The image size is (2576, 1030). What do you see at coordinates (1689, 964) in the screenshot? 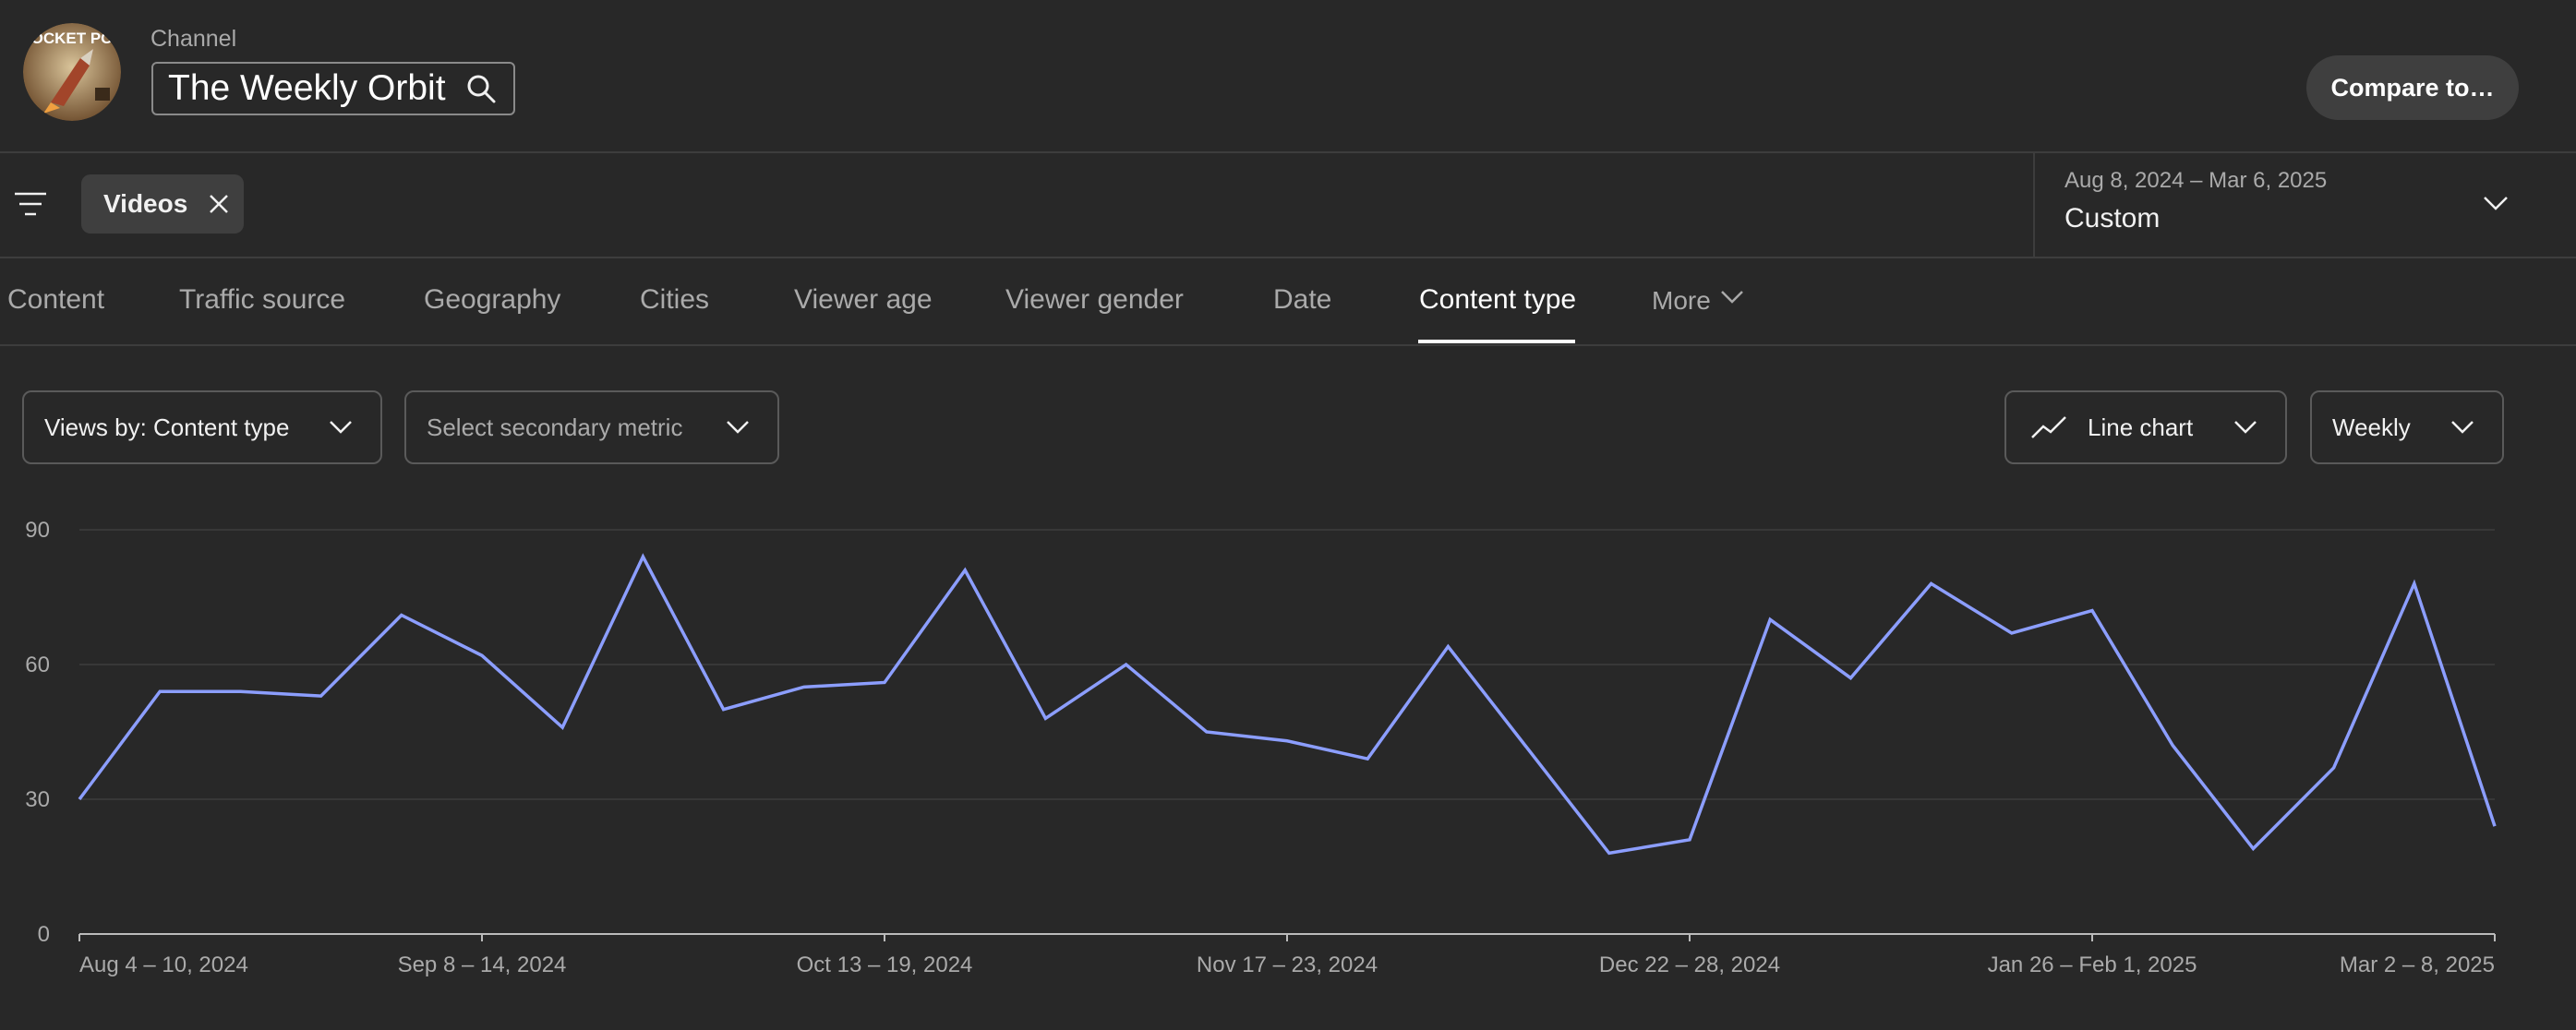
I see `x-tick-label: Dec 22 – 28, 2024` at bounding box center [1689, 964].